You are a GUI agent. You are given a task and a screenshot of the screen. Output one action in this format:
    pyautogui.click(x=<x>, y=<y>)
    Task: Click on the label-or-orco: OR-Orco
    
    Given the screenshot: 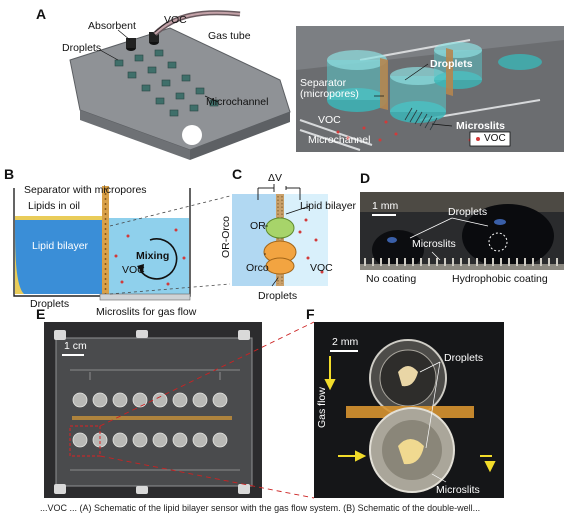 What is the action you would take?
    pyautogui.click(x=226, y=237)
    